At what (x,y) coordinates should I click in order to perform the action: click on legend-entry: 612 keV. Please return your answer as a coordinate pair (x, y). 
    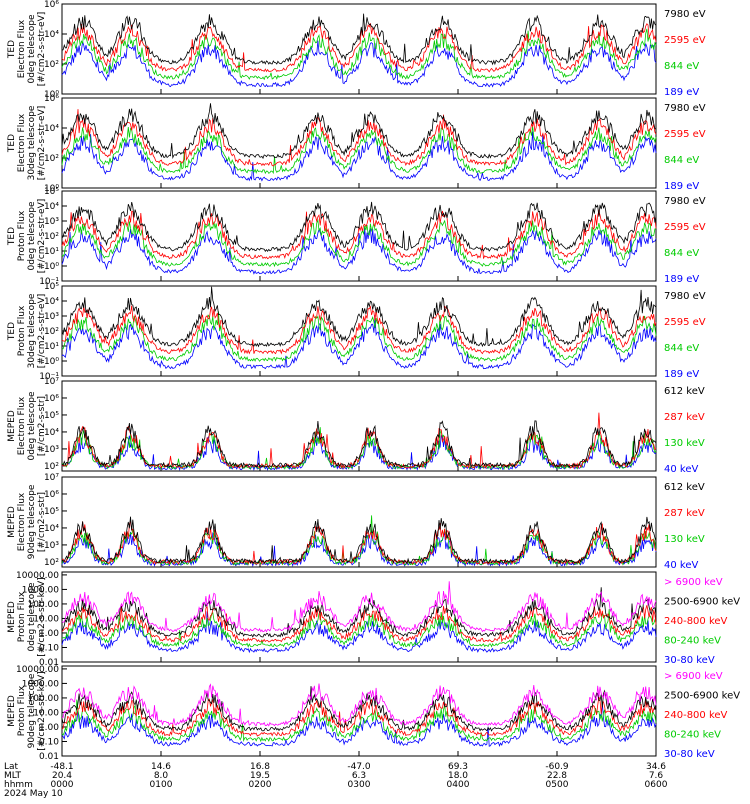
    Looking at the image, I should click on (684, 391).